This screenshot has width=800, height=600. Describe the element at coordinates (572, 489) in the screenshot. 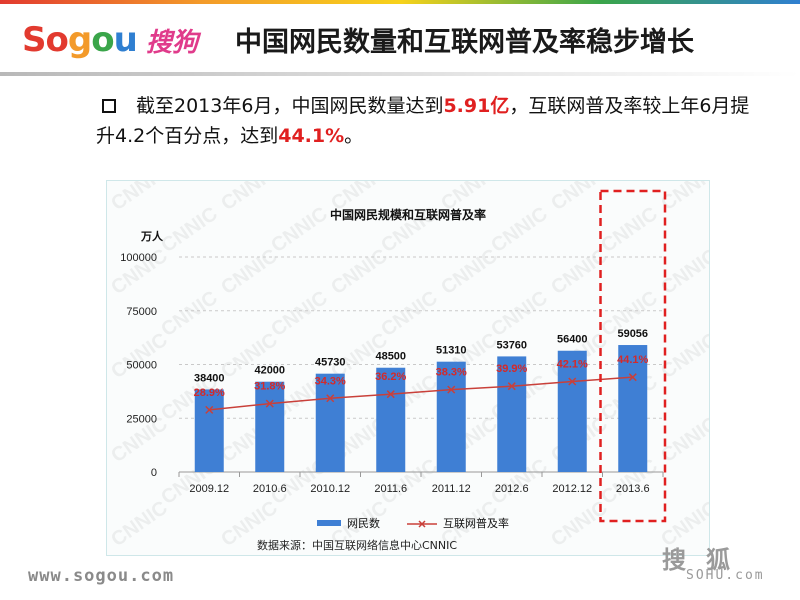

I see `x-tick-label: 2012.12` at that location.